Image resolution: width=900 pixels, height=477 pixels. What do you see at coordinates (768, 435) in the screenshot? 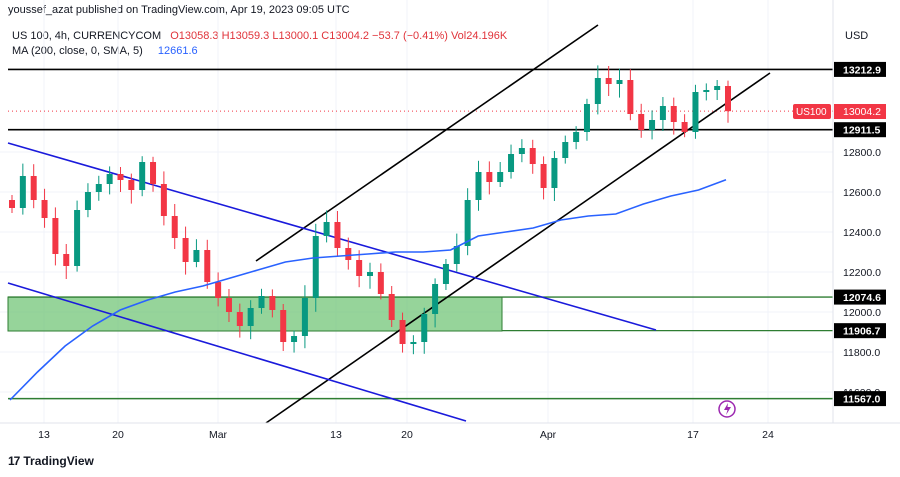
I see `x-tick-label: 24` at bounding box center [768, 435].